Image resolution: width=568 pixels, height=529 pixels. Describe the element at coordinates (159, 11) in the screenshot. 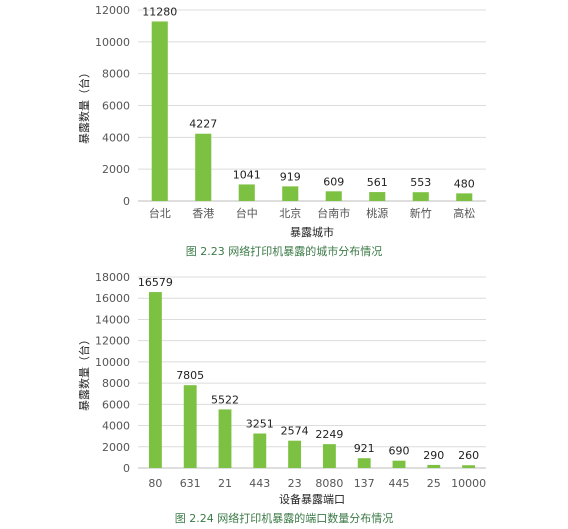

I see `data-label: 11280` at that location.